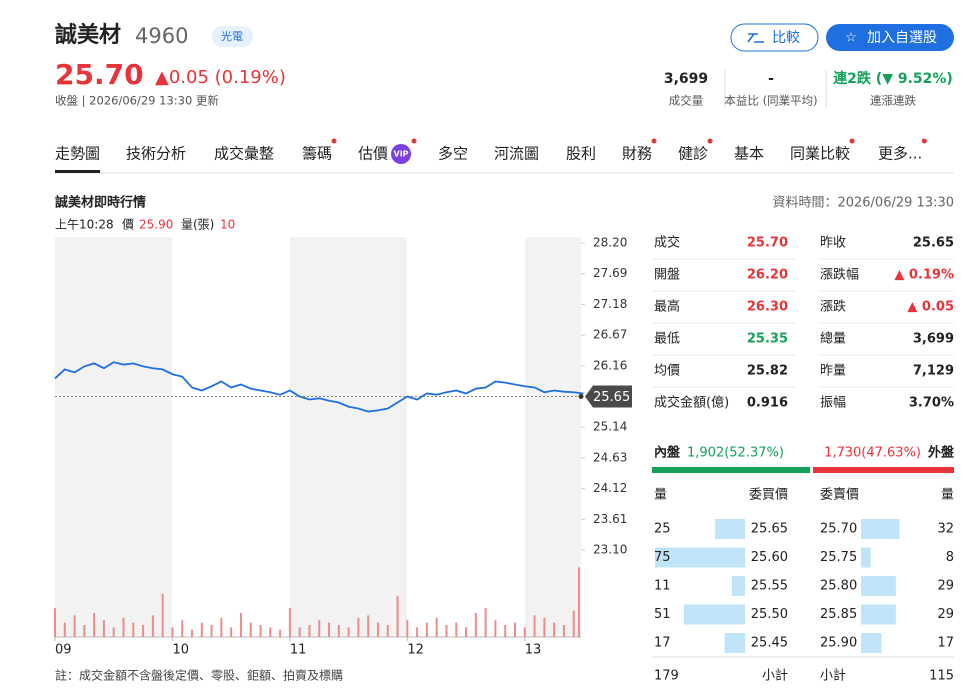 The height and width of the screenshot is (696, 980). I want to click on ask-volume: 32, so click(945, 529).